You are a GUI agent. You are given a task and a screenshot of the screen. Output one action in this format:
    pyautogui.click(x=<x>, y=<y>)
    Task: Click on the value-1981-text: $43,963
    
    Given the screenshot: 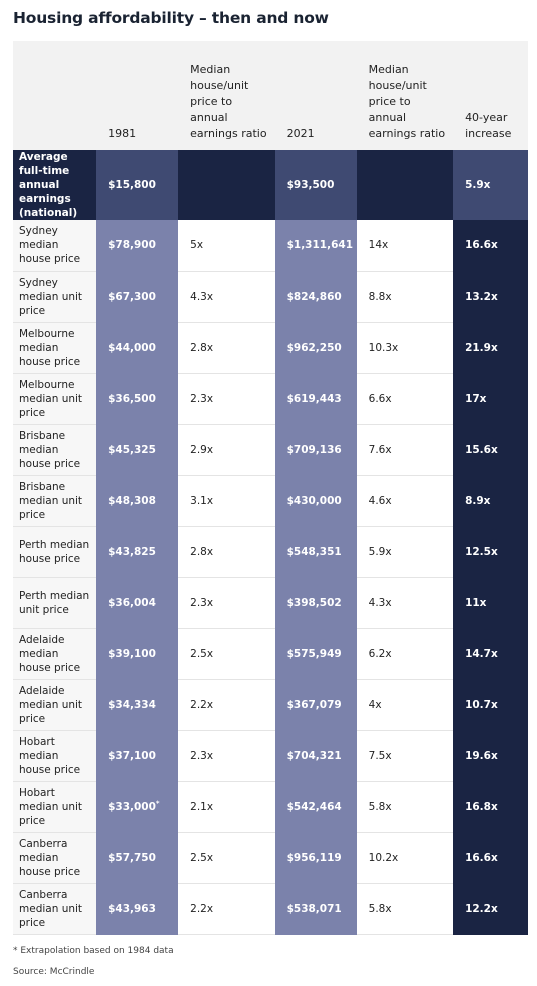 What is the action you would take?
    pyautogui.click(x=132, y=908)
    